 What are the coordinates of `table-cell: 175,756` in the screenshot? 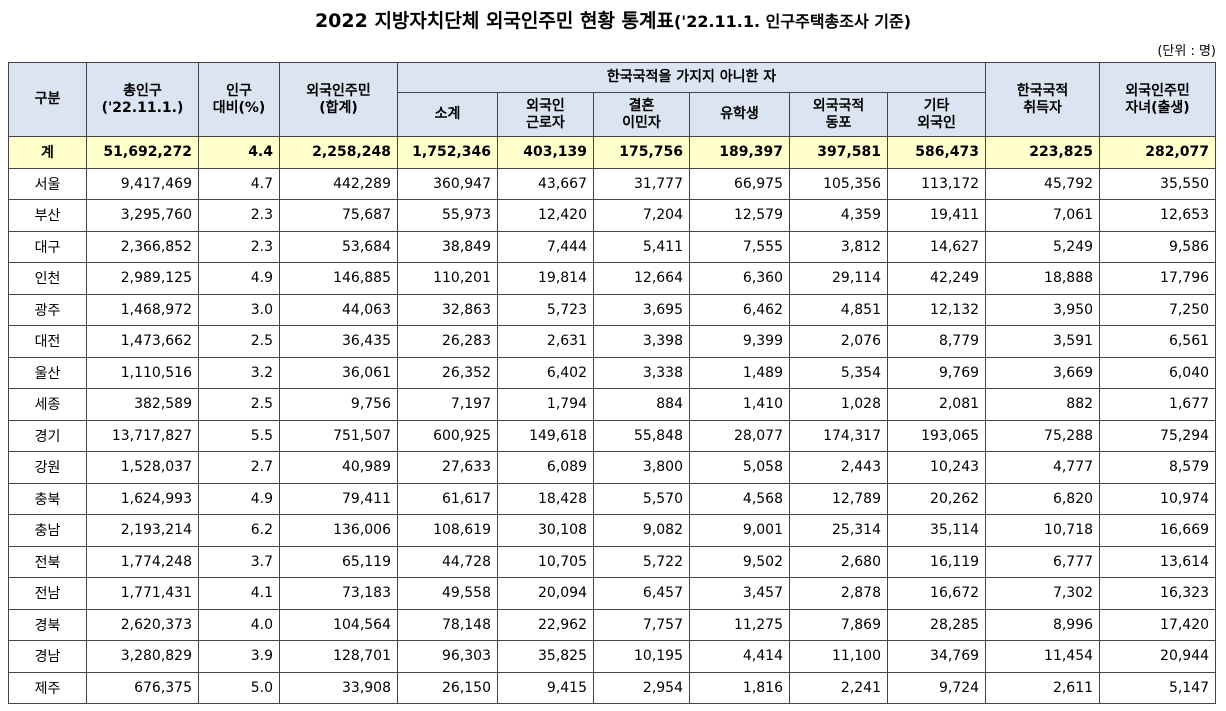 It's located at (641, 152).